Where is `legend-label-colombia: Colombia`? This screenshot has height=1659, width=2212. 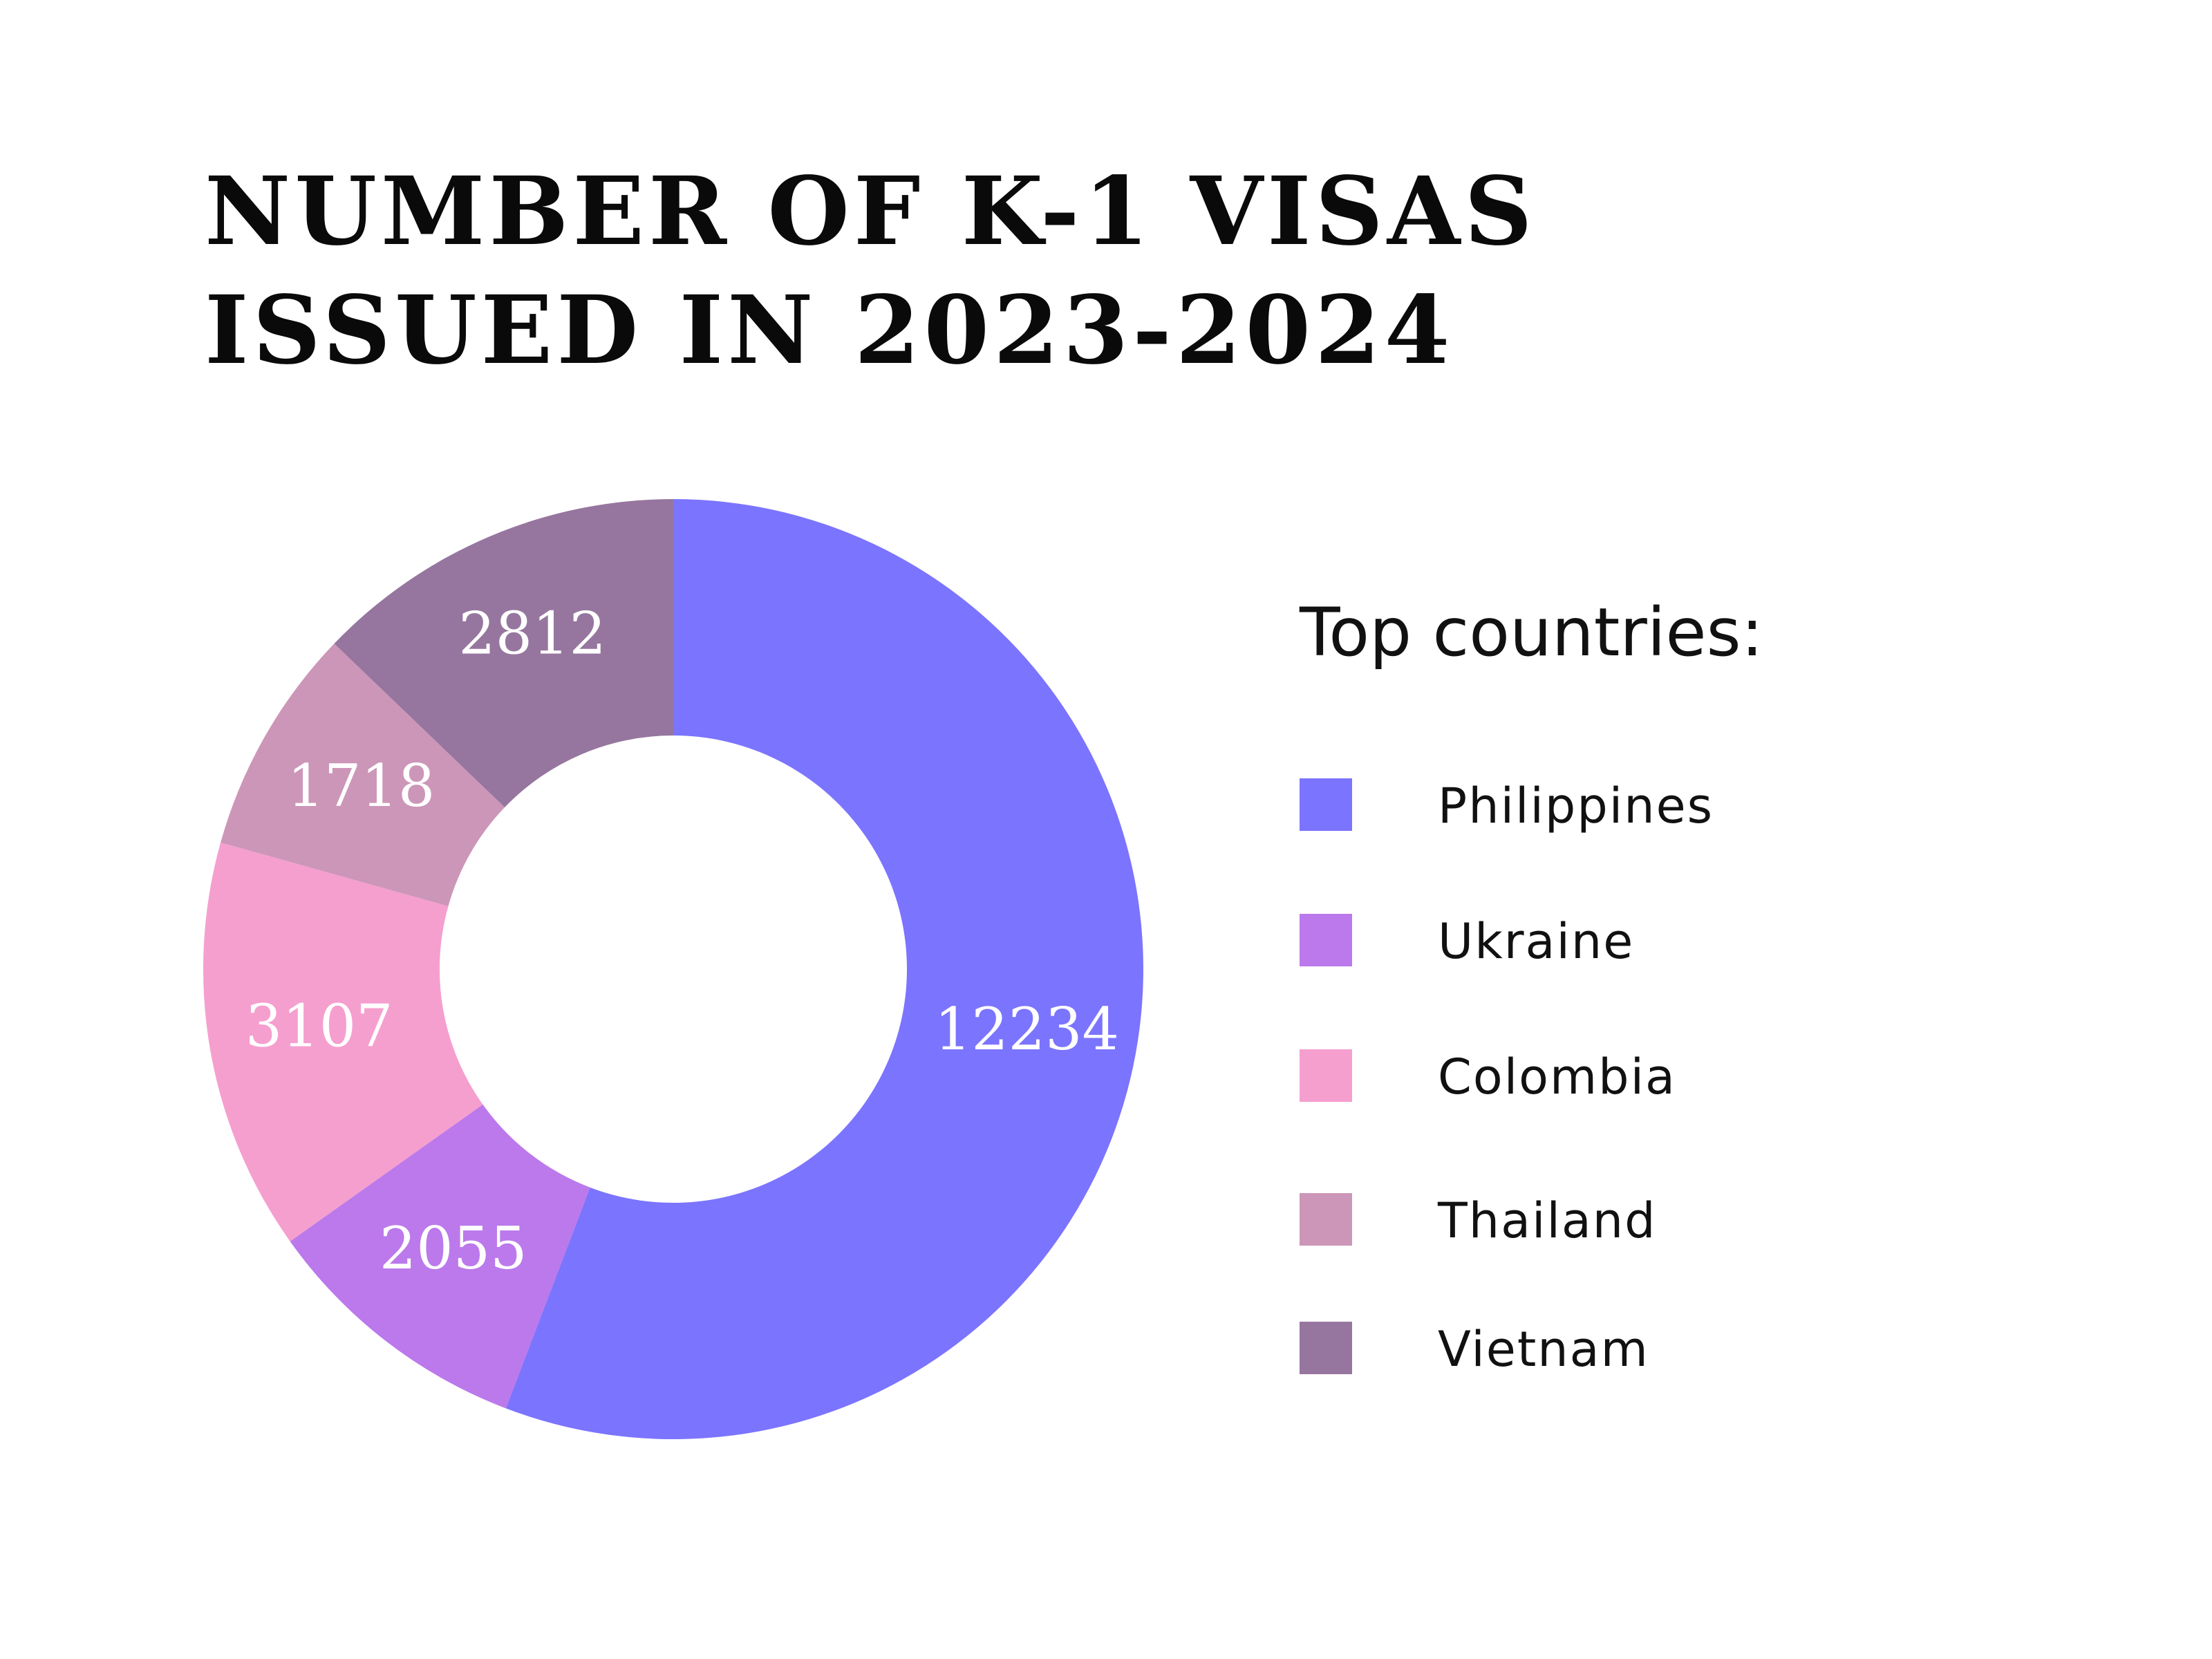 legend-label-colombia: Colombia is located at coordinates (1557, 1077).